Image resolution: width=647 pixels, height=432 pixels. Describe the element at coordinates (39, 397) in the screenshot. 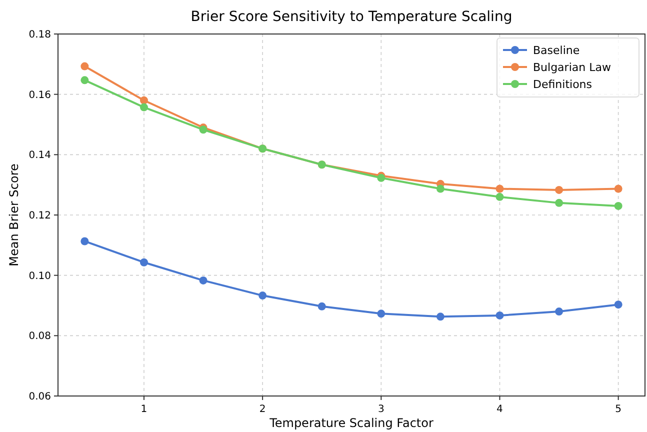

I see `y-tick-label: 0.06` at that location.